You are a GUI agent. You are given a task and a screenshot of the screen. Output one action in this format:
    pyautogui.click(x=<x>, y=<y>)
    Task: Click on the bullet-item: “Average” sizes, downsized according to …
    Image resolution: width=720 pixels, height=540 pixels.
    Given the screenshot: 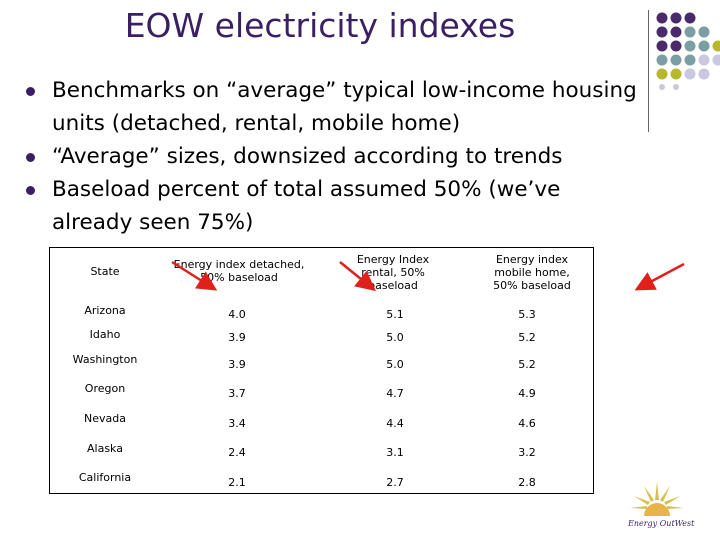 What is the action you would take?
    pyautogui.click(x=332, y=156)
    